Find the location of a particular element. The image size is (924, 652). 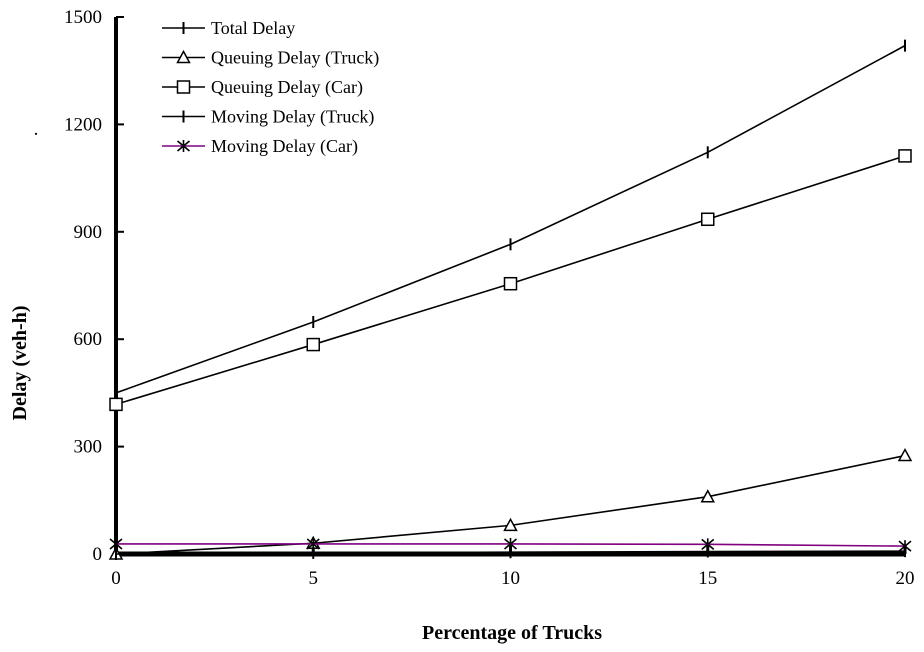

series-moving-delay-car is located at coordinates (510, 545).